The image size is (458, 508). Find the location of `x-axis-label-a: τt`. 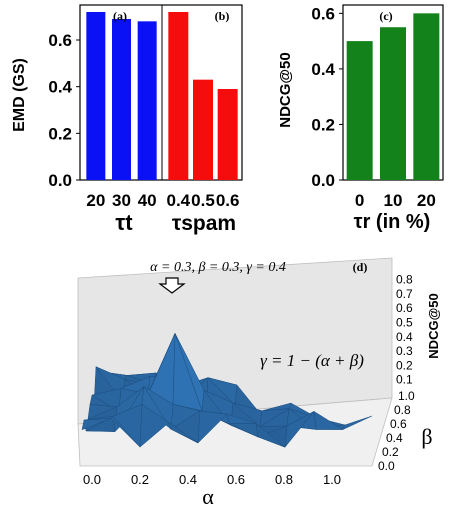

x-axis-label-a: τt is located at coordinates (124, 222).